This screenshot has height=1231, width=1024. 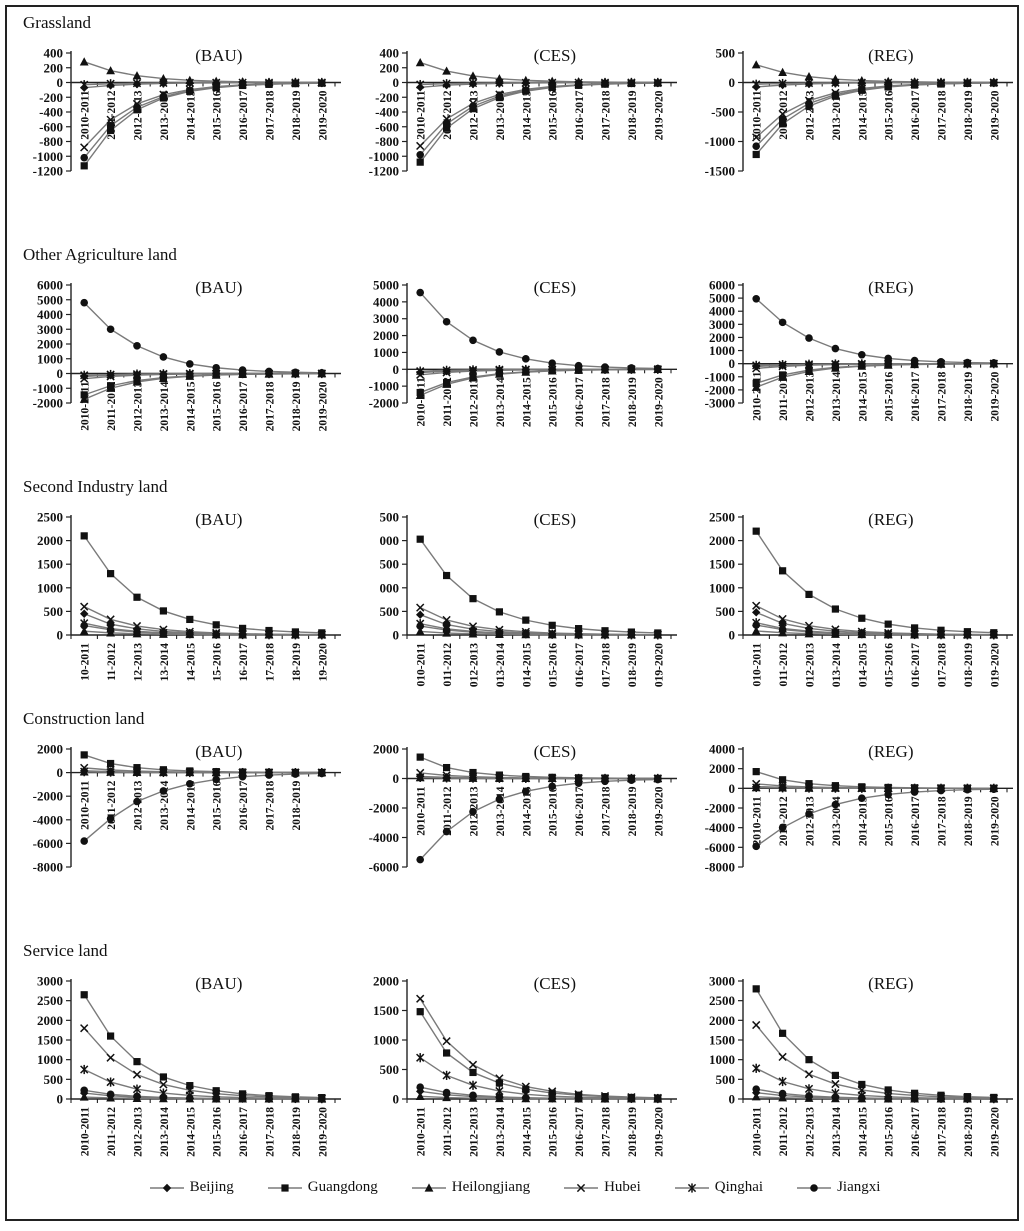 I want to click on svg-text: (CES), so click(x=555, y=983).